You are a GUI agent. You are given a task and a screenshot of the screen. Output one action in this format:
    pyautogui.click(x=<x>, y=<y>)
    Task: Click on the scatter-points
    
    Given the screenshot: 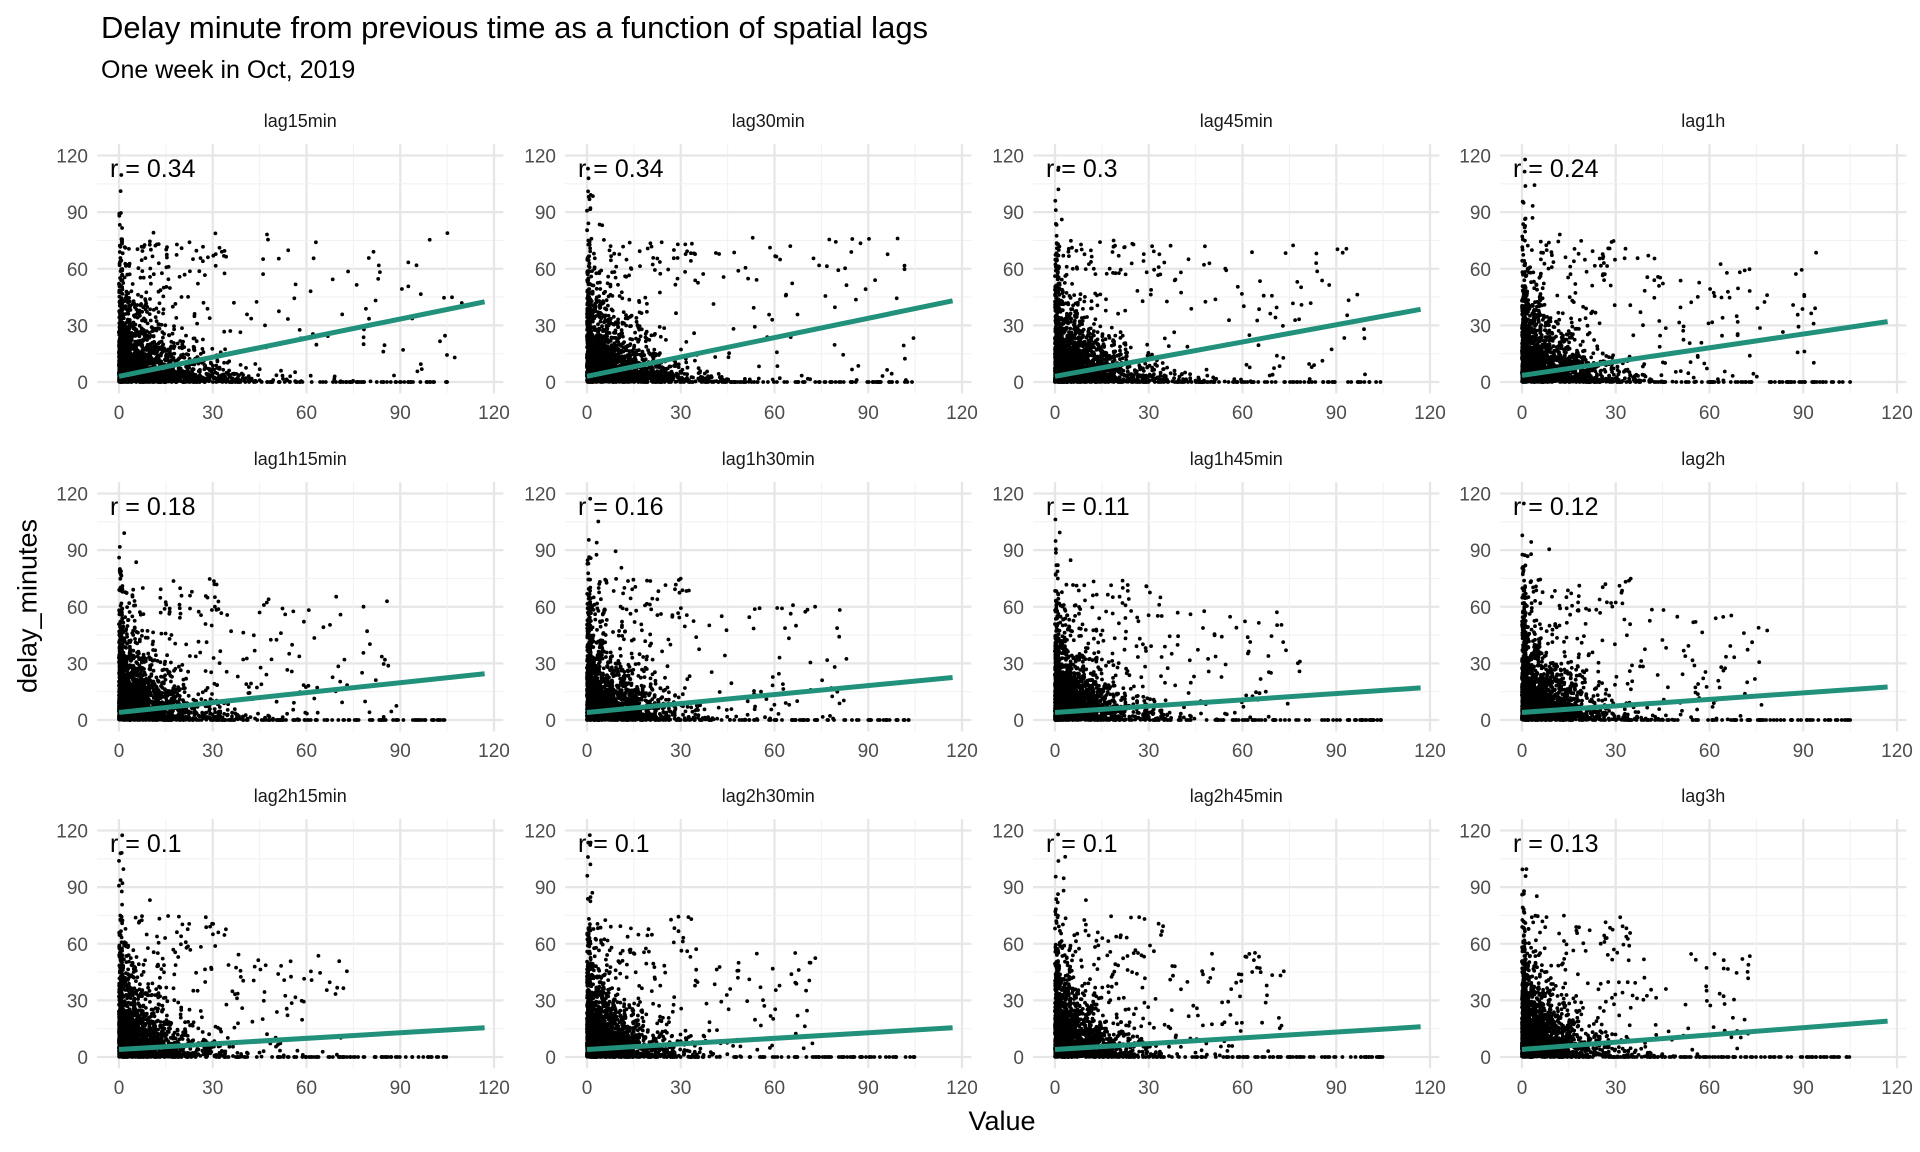 What is the action you would take?
    pyautogui.click(x=750, y=275)
    